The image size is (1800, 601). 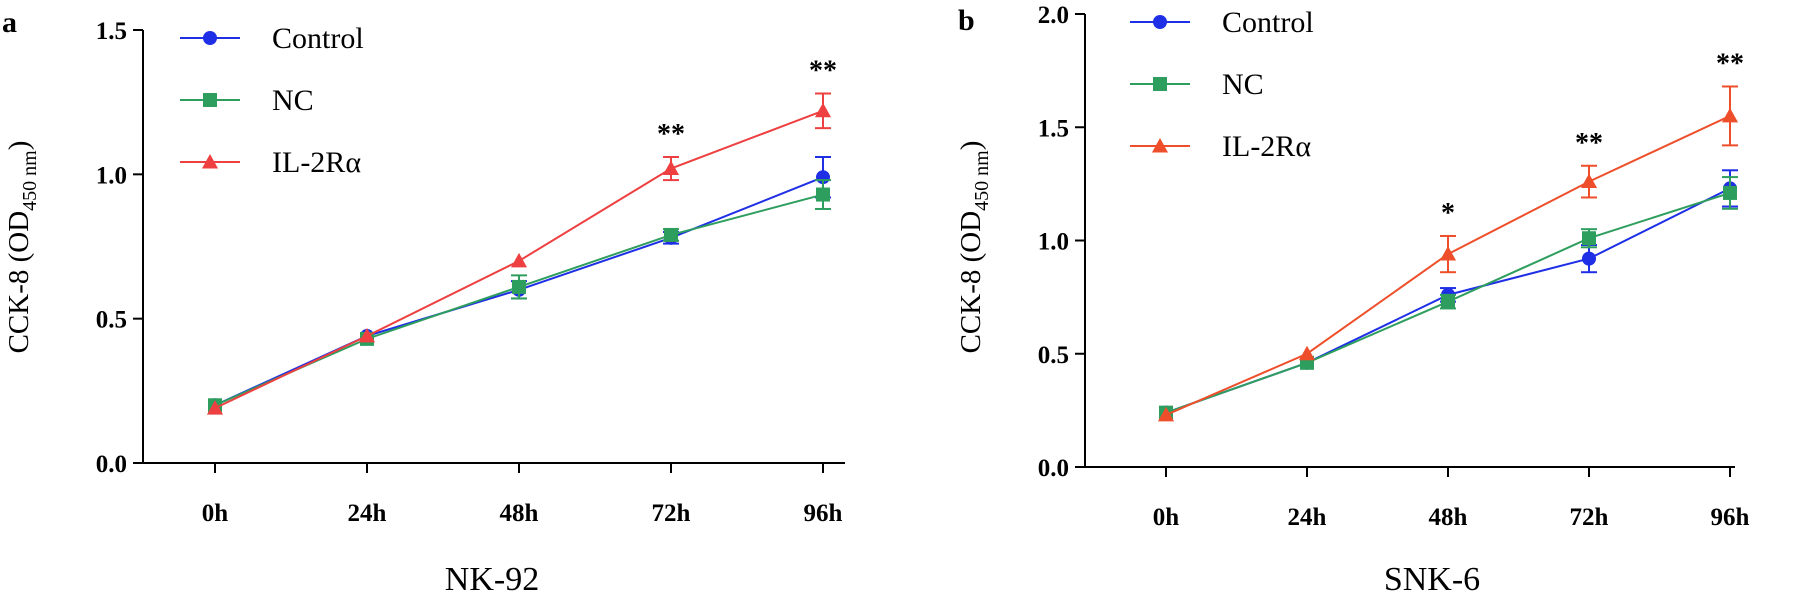 What do you see at coordinates (111, 175) in the screenshot?
I see `panel-a-ytick-label: 1.0` at bounding box center [111, 175].